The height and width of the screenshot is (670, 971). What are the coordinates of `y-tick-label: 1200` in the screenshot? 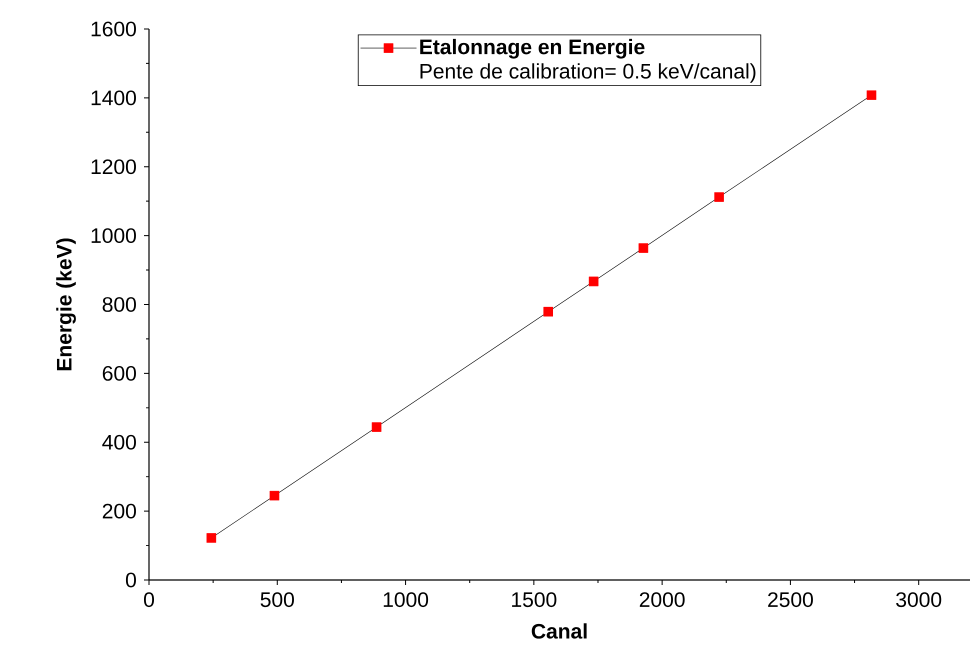 It's located at (114, 166).